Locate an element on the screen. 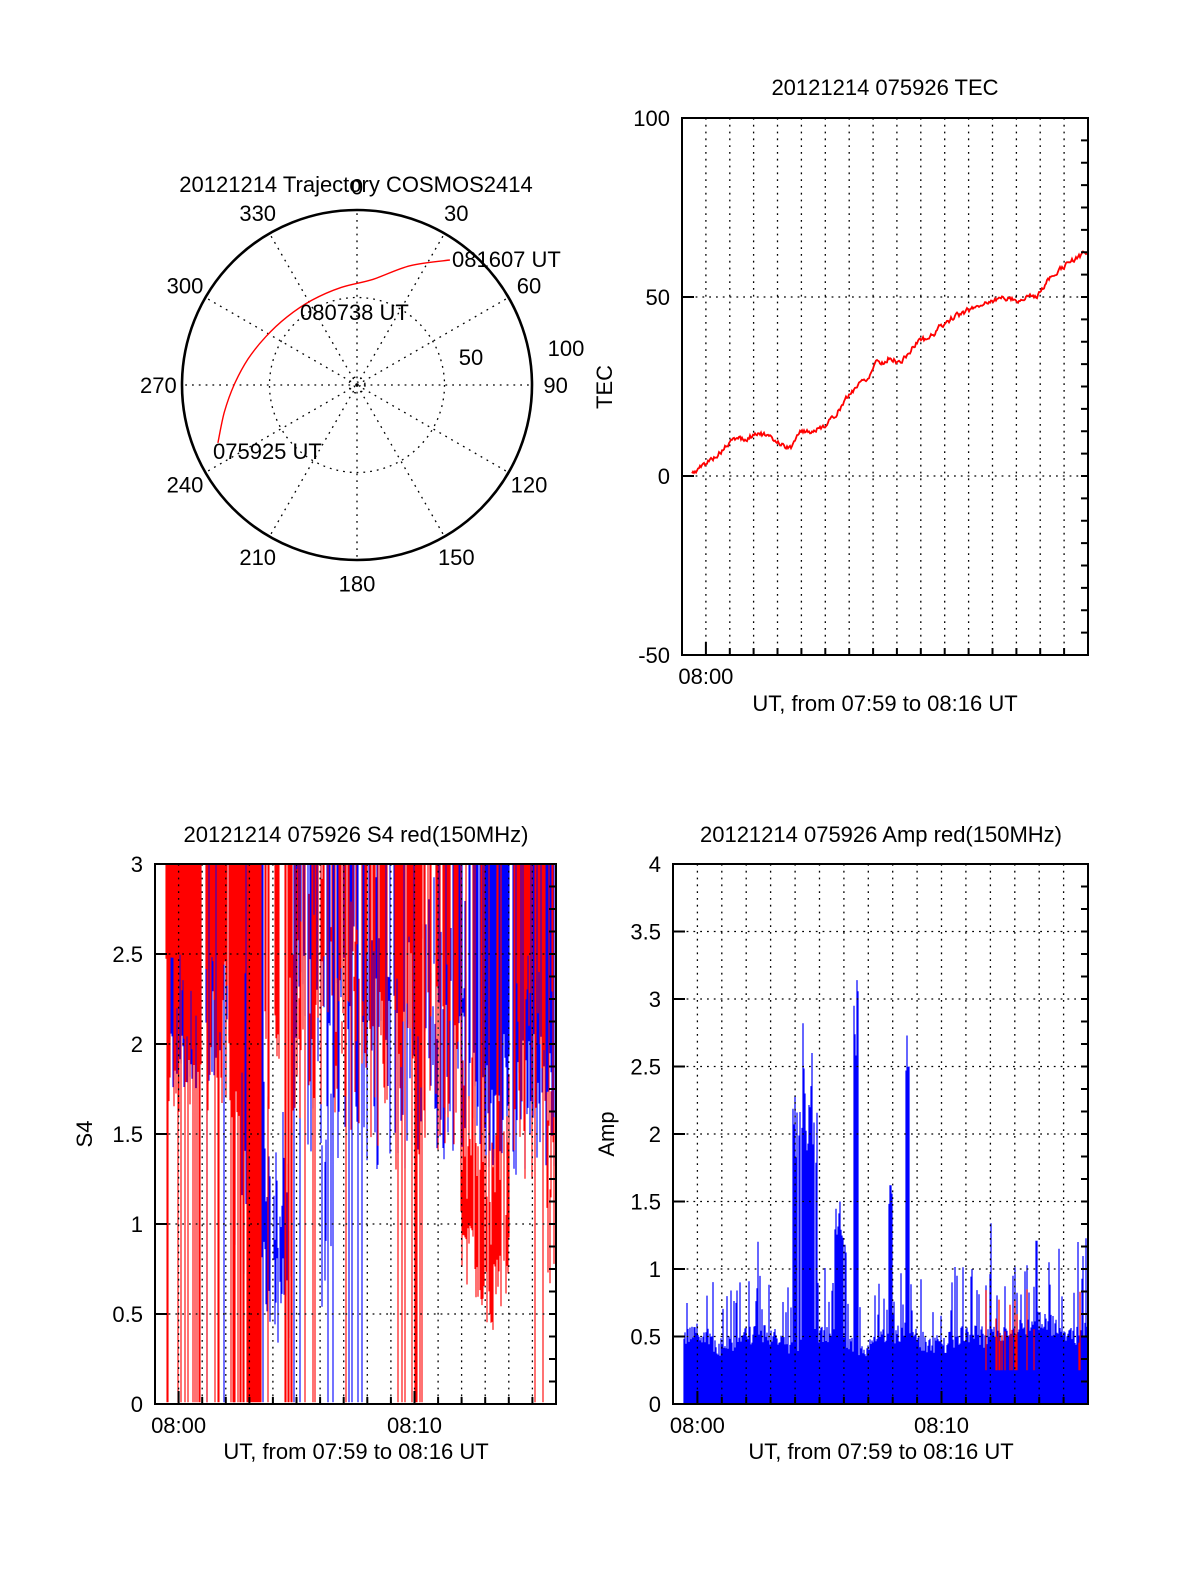 The image size is (1200, 1580). amp-ylabel: Amp is located at coordinates (606, 1133).